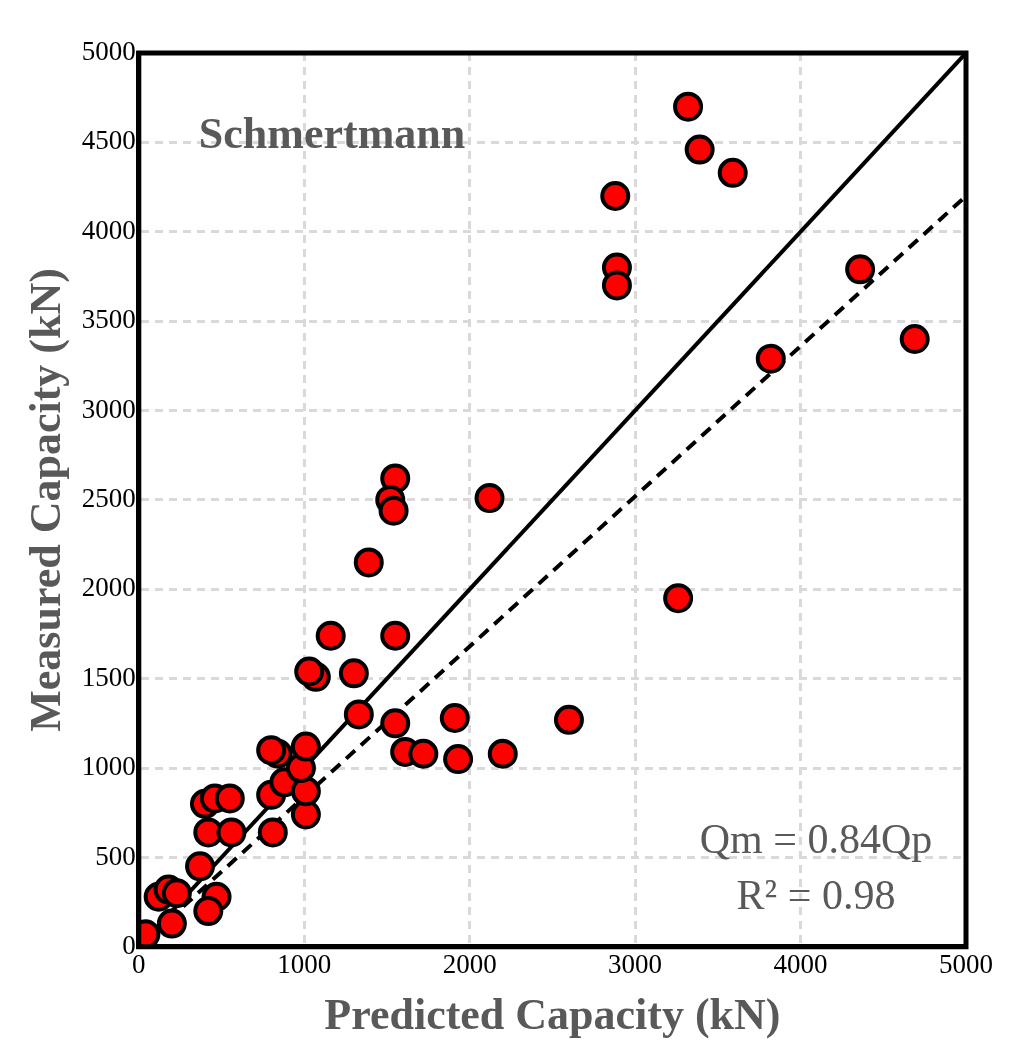 Image resolution: width=1015 pixels, height=1051 pixels. What do you see at coordinates (108, 140) in the screenshot?
I see `y-tick-label: 4500` at bounding box center [108, 140].